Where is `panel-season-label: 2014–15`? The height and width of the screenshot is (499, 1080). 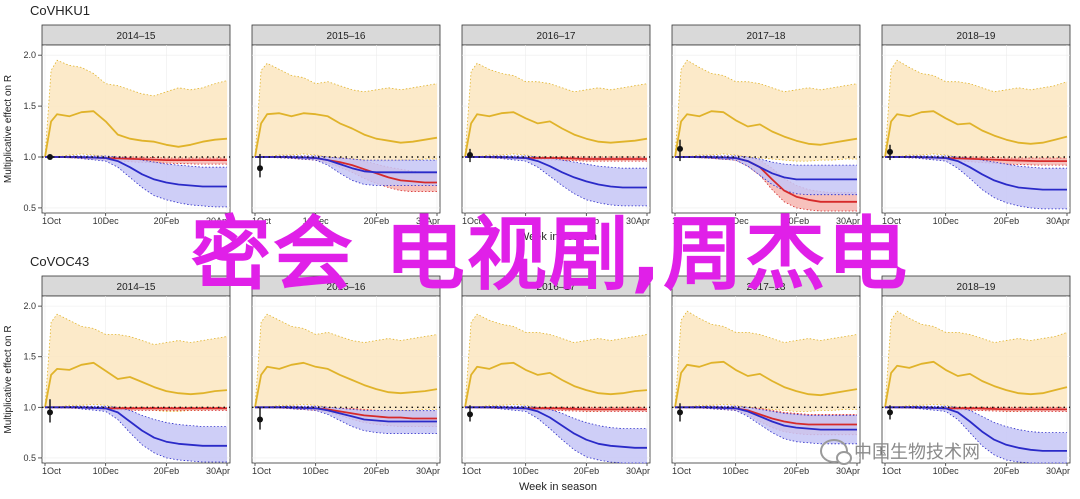
panel-season-label: 2014–15 is located at coordinates (136, 287).